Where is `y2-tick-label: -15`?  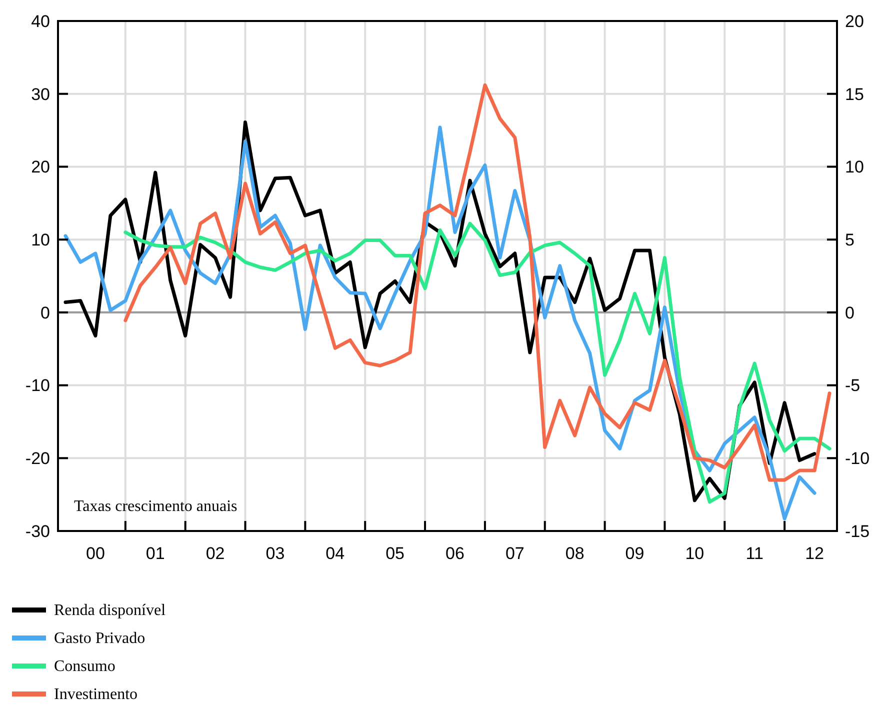 y2-tick-label: -15 is located at coordinates (857, 531).